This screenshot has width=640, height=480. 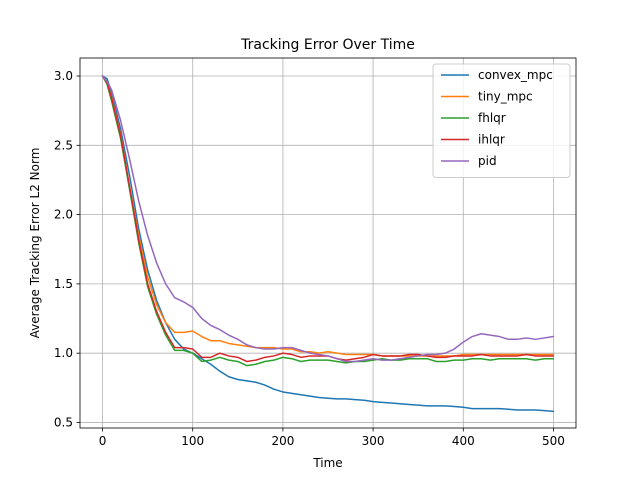 What do you see at coordinates (103, 441) in the screenshot?
I see `x-tick-label: 0` at bounding box center [103, 441].